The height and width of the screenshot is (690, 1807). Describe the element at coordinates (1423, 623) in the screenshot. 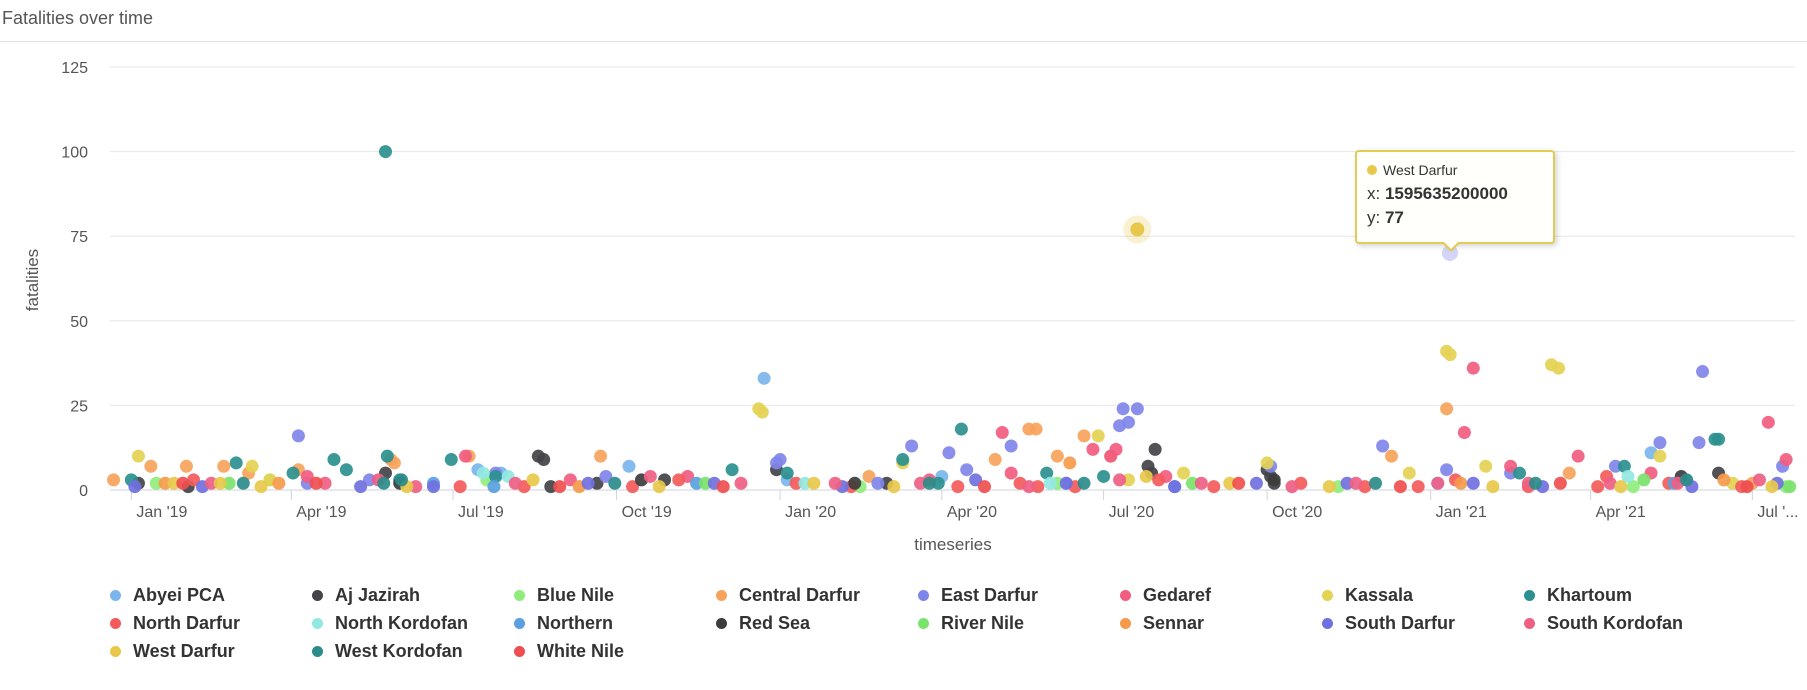

I see `legend-item: South Darfur` at that location.